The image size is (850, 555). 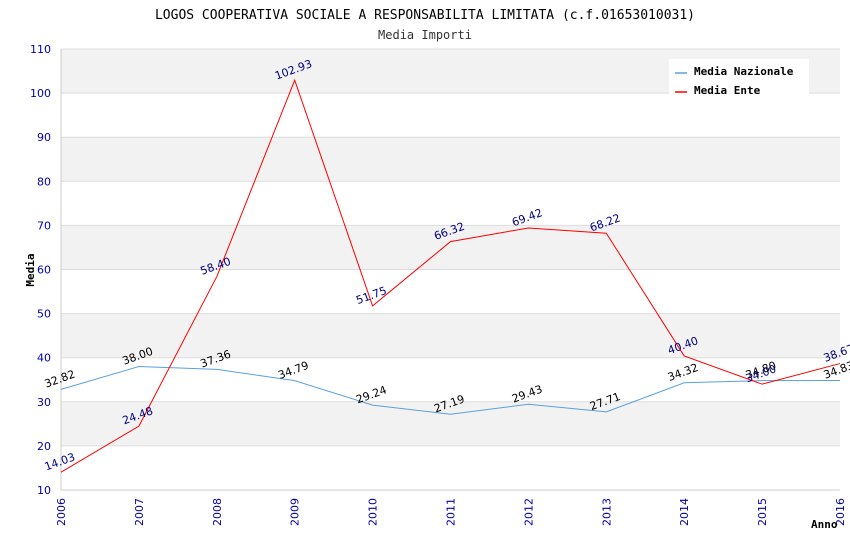 I want to click on y-tick-label: 50, so click(x=44, y=314).